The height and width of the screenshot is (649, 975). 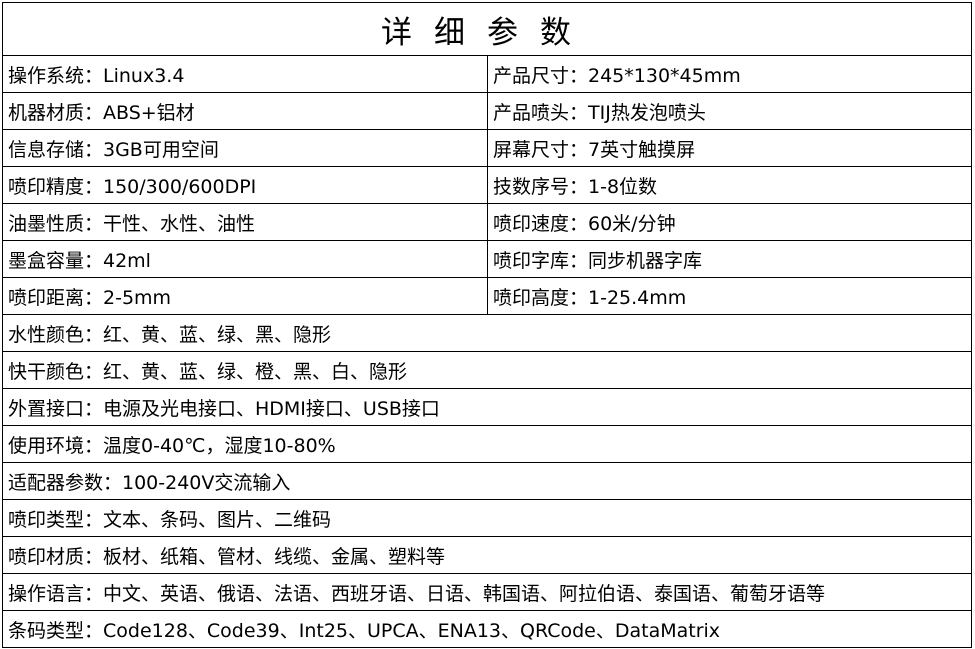 I want to click on spec-cell: 喷印材质：板材、纸箱、管材、线缆、金属、塑料等, so click(x=487, y=555).